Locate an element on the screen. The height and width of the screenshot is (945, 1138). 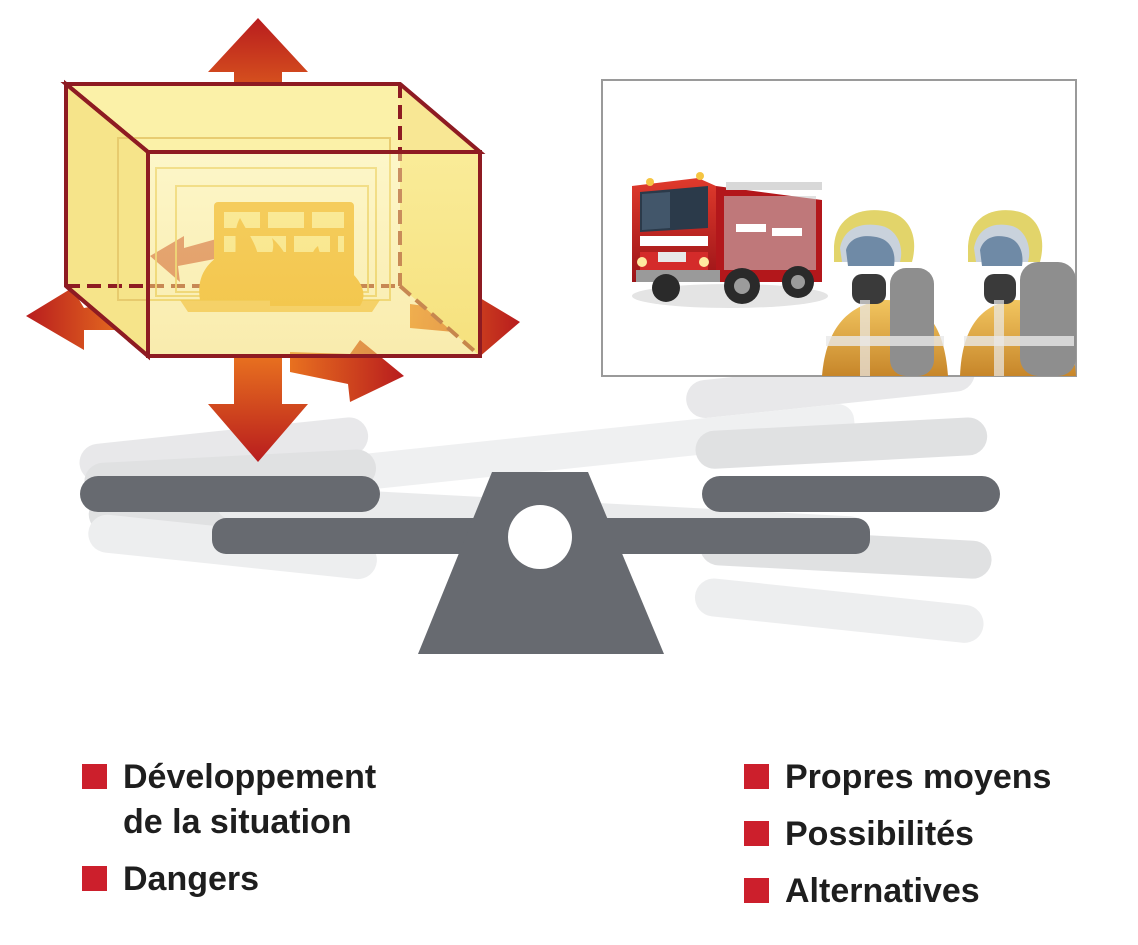
legend-left: Développement de la situation Dangers is located at coordinates (292, 834).